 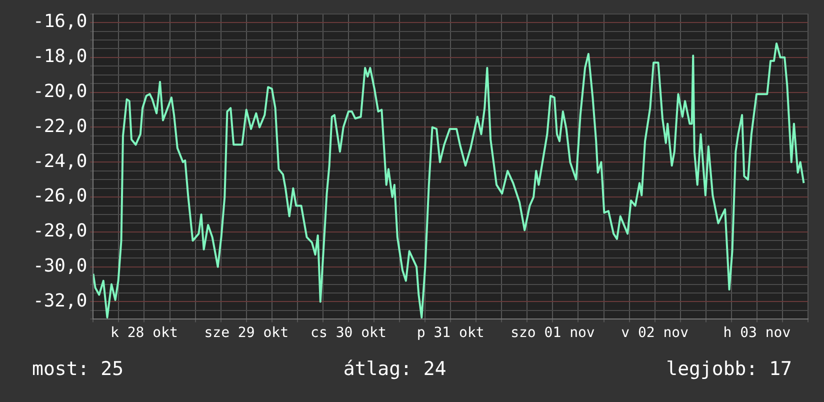 What do you see at coordinates (60, 21) in the screenshot?
I see `y-tick-label: -16,0` at bounding box center [60, 21].